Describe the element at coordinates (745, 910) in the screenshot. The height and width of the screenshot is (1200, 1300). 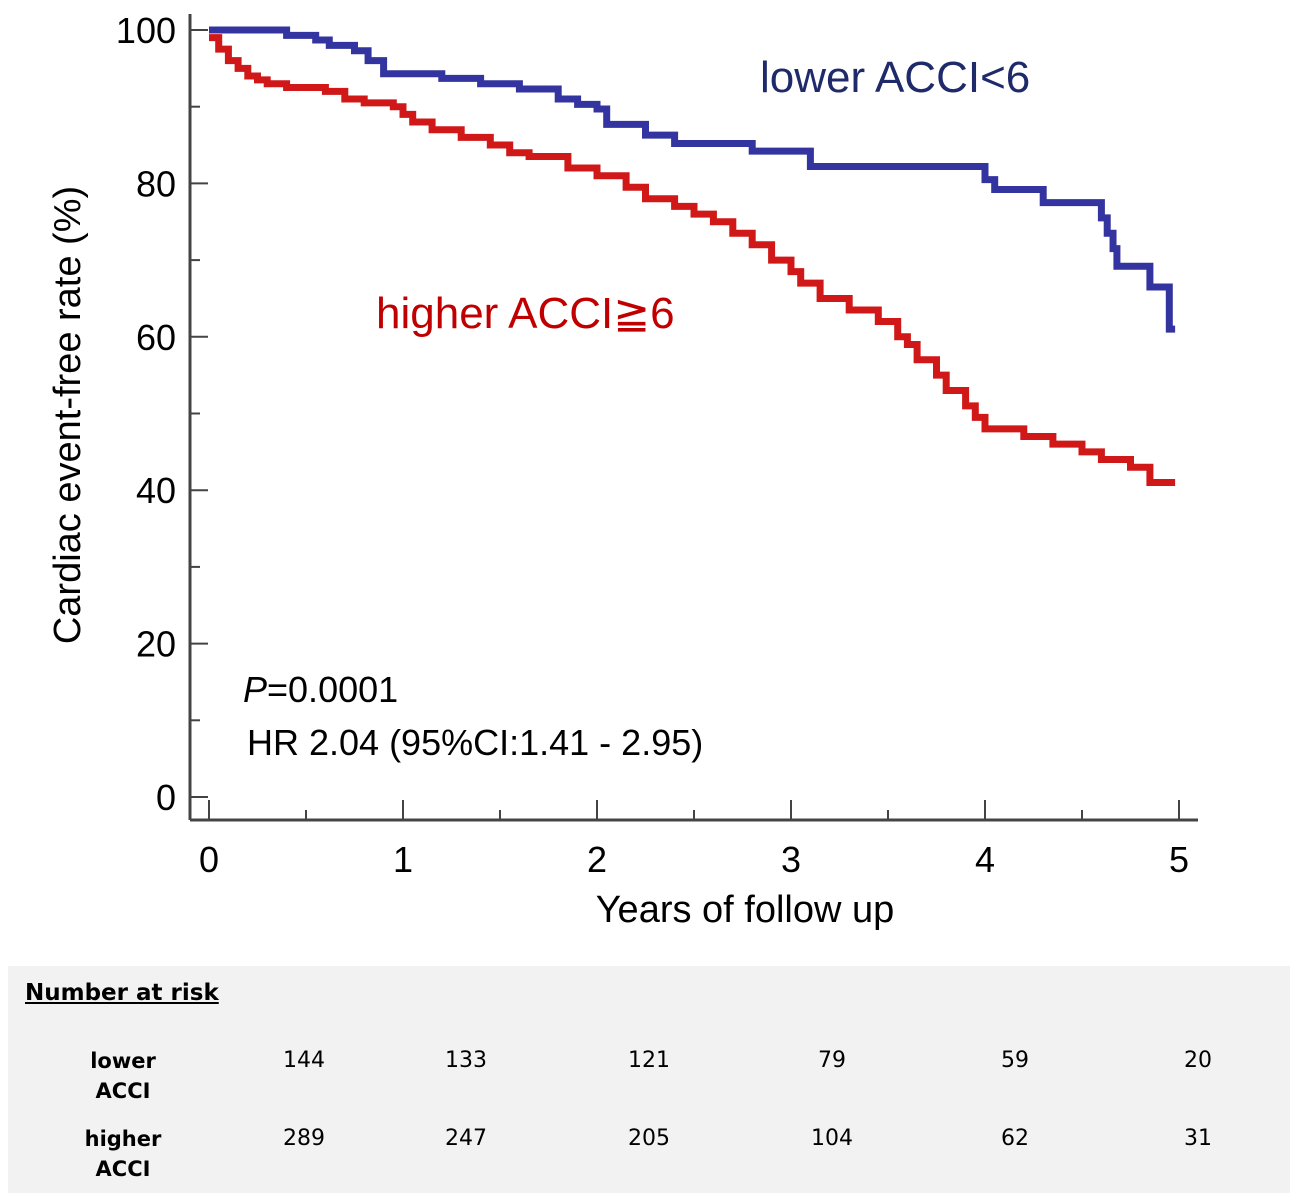
I see `x-axis-title: Years of follow up` at that location.